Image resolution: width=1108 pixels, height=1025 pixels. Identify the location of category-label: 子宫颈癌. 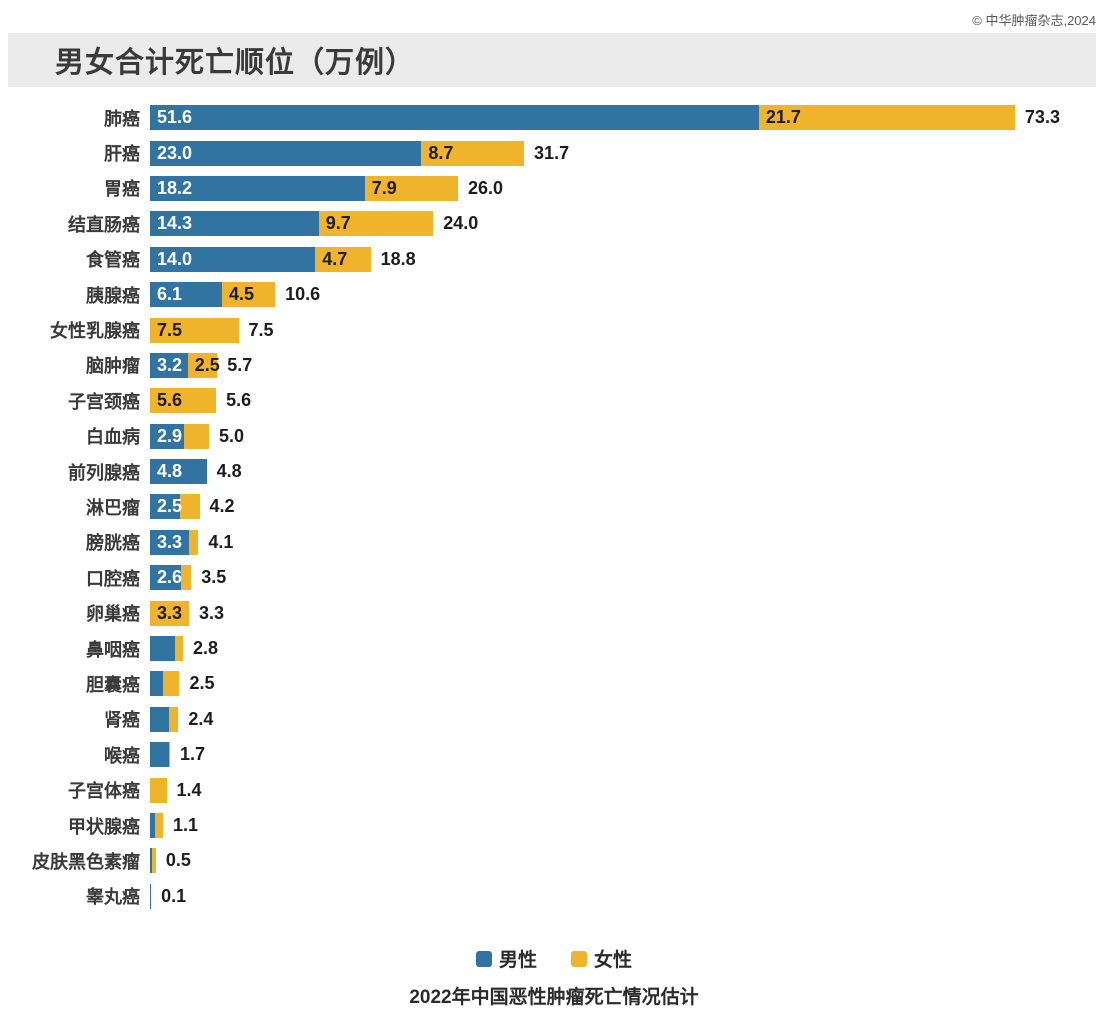
(104, 401).